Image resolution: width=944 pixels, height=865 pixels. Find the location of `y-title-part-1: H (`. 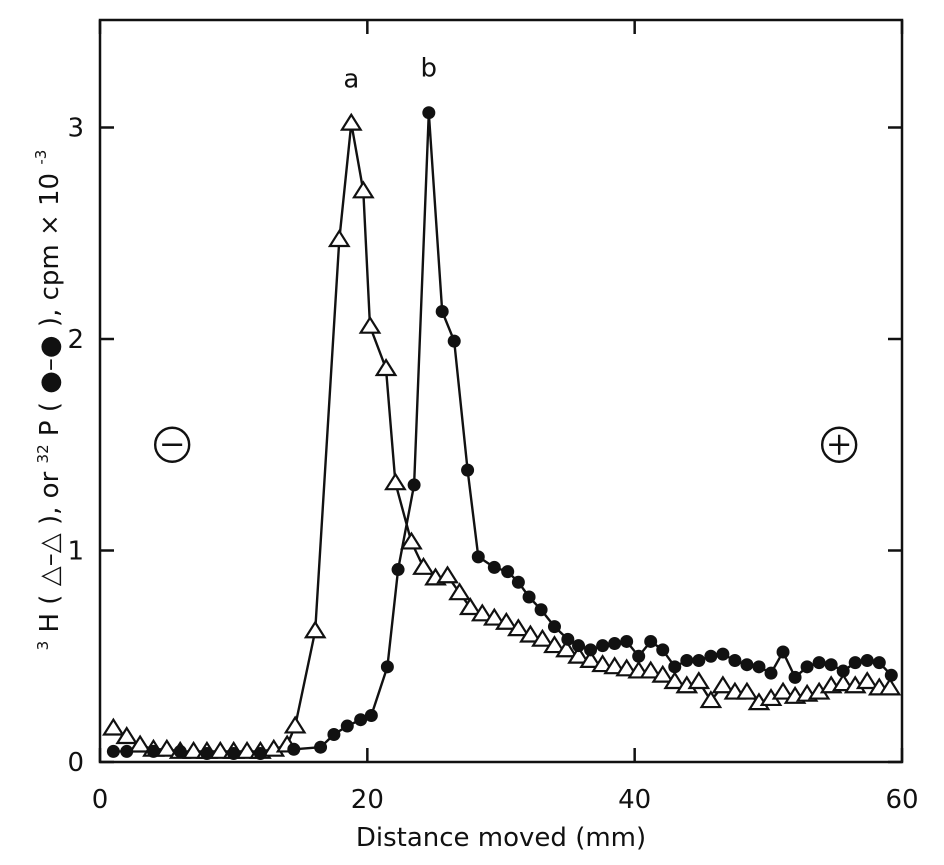

y-title-part-1: H ( is located at coordinates (50, 614).